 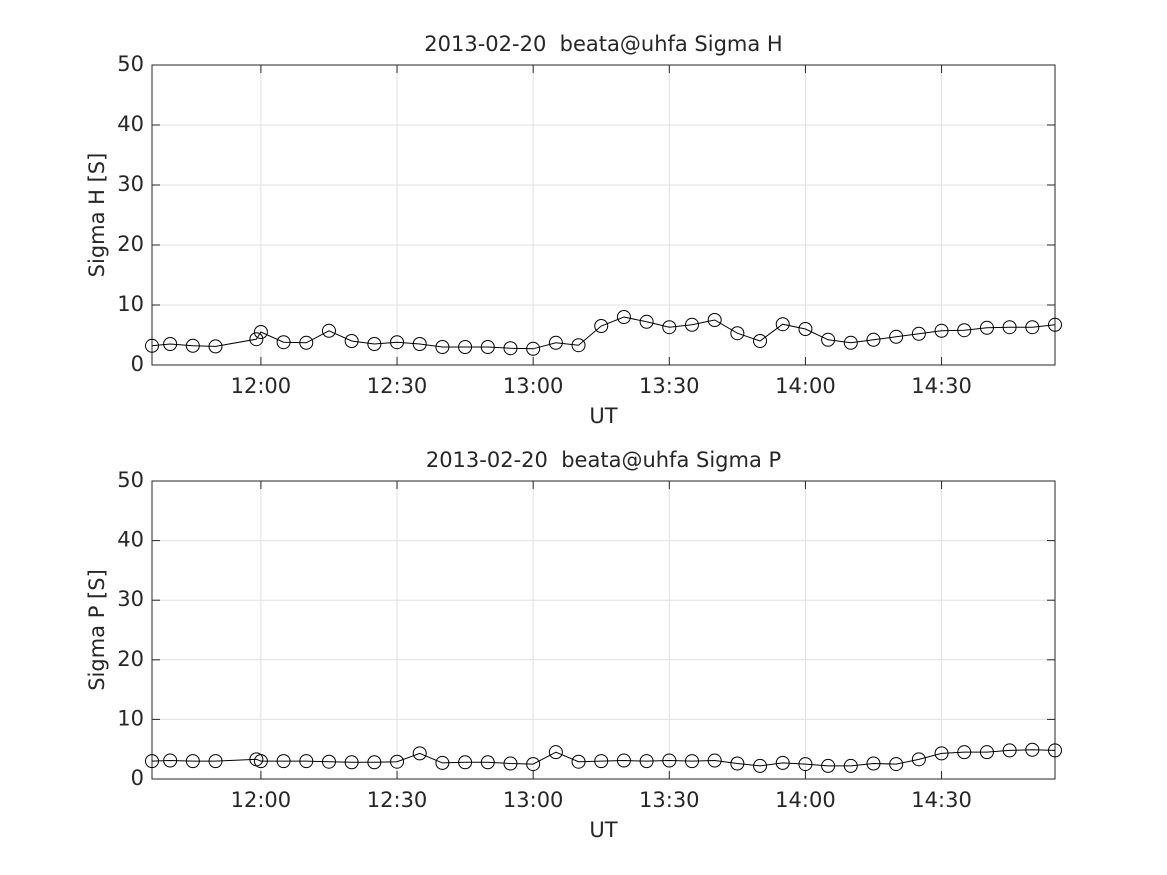 What do you see at coordinates (97, 215) in the screenshot?
I see `y-axis-label: Sigma H [S]` at bounding box center [97, 215].